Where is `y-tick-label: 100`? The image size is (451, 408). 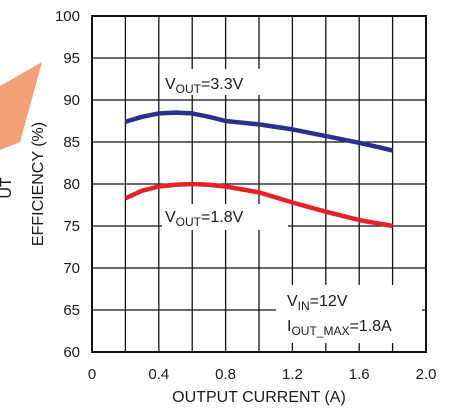
y-tick-label: 100 is located at coordinates (67, 16).